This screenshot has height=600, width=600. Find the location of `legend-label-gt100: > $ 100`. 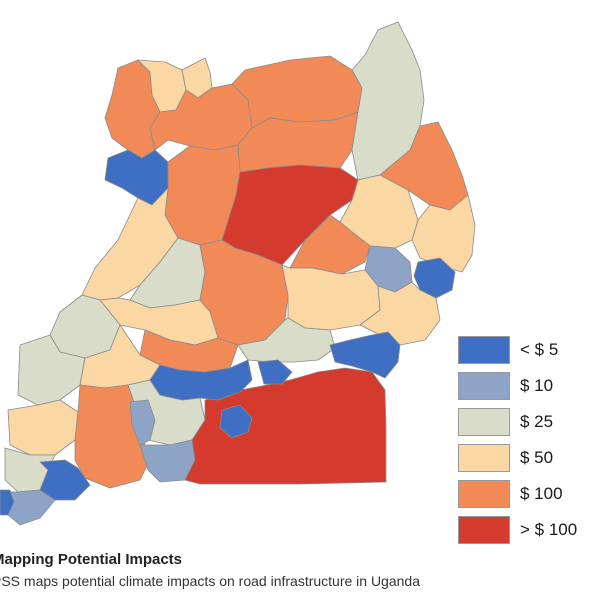

legend-label-gt100: > $ 100 is located at coordinates (549, 529).